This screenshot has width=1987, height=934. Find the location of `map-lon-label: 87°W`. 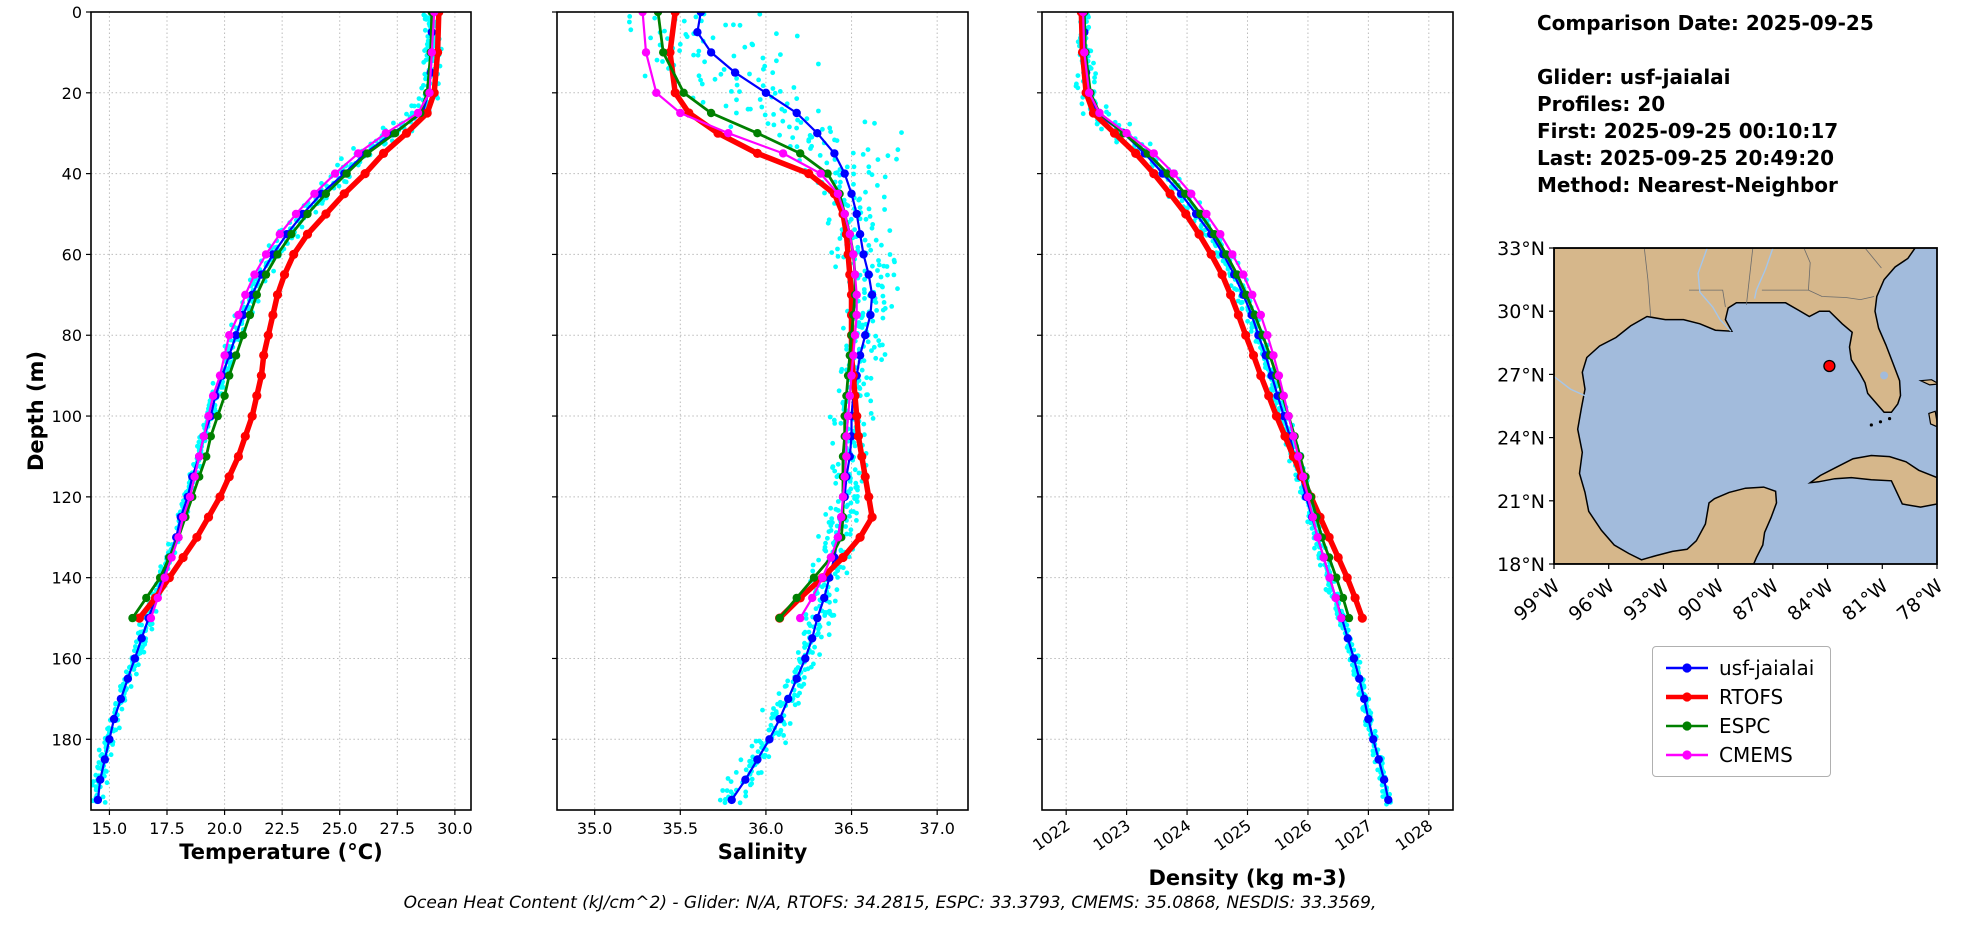

map-lon-label: 87°W is located at coordinates (1756, 600).